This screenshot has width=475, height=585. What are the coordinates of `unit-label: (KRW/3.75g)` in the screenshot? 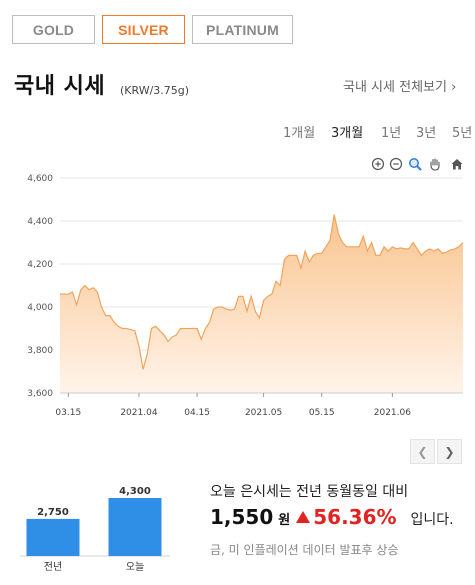 It's located at (155, 90).